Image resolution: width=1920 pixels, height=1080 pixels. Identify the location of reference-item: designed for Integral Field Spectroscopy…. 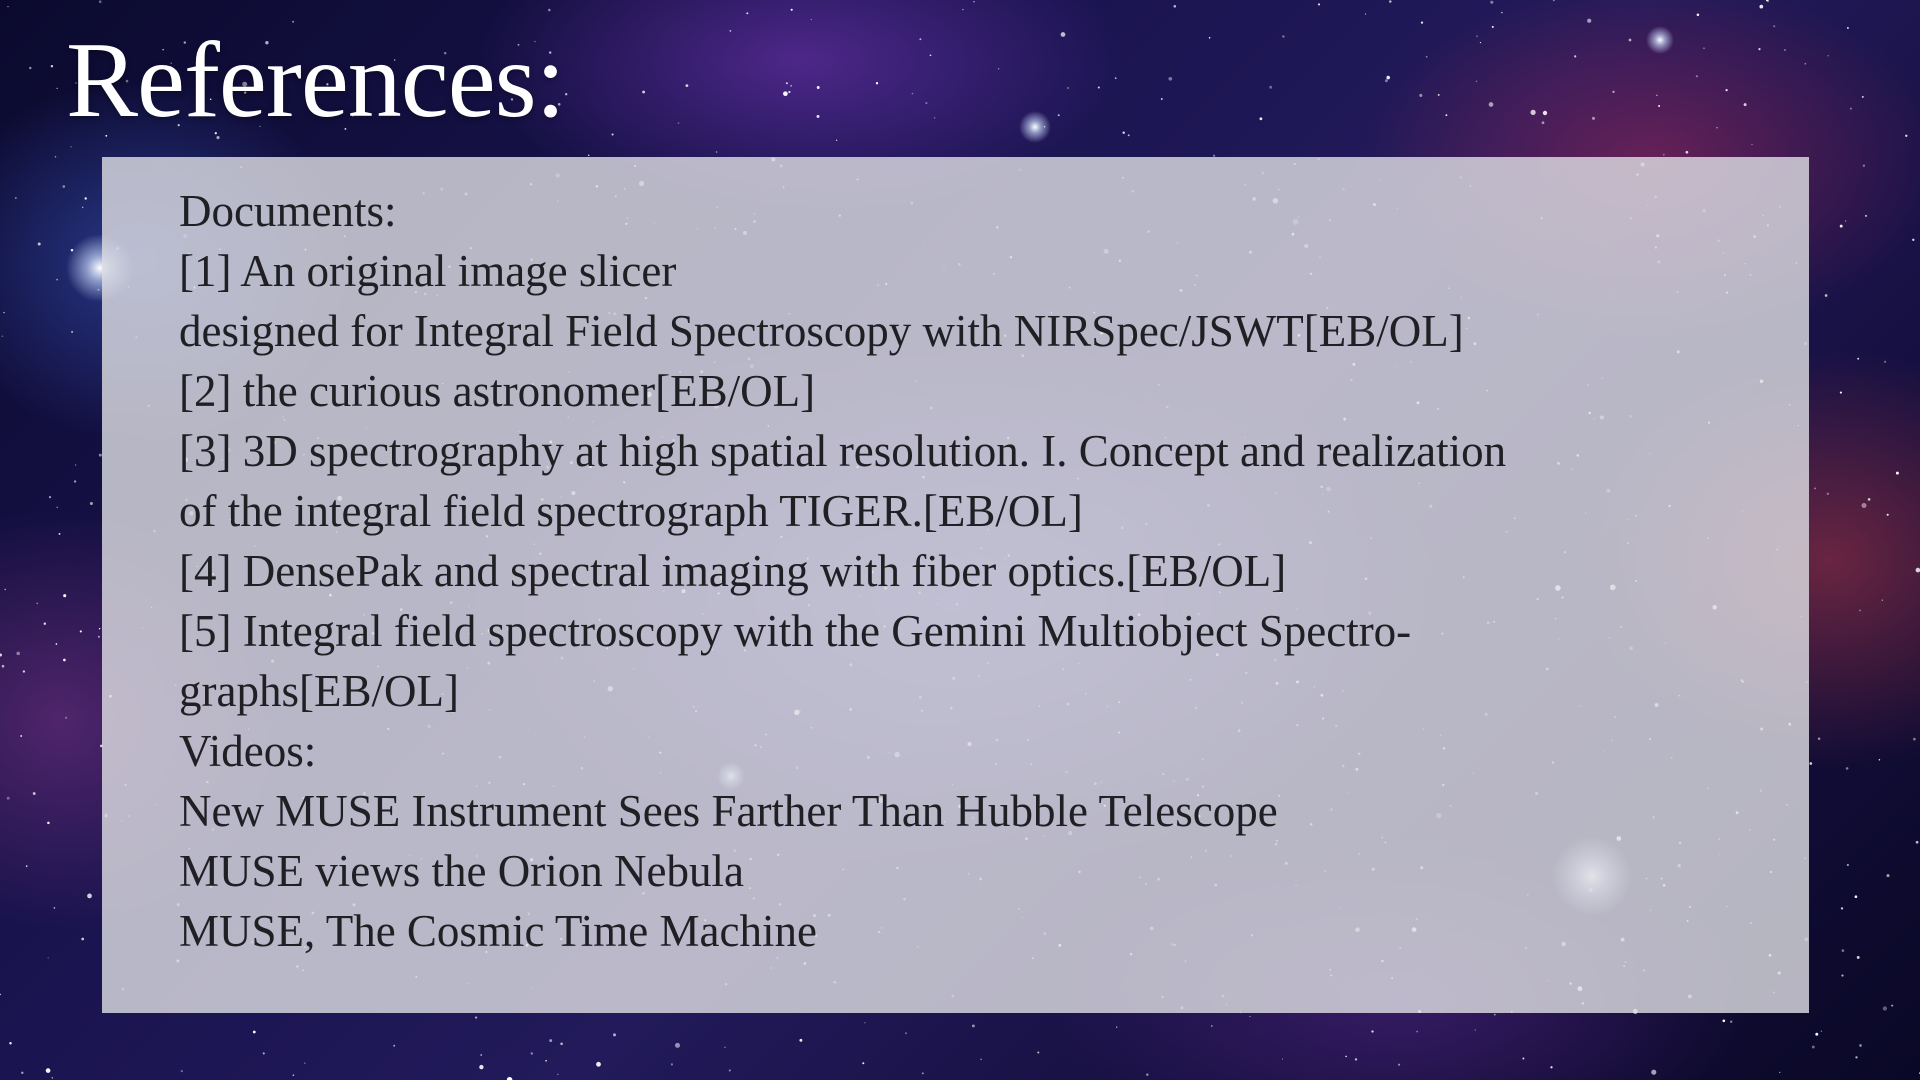
(821, 331).